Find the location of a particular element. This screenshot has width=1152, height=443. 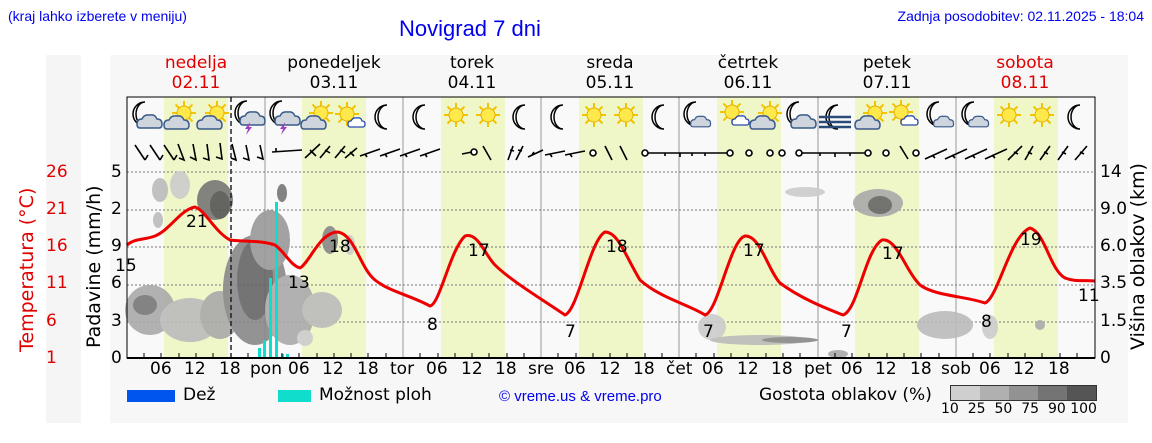

location-hint: (kraj lahko izberete v meniju) is located at coordinates (97, 16).